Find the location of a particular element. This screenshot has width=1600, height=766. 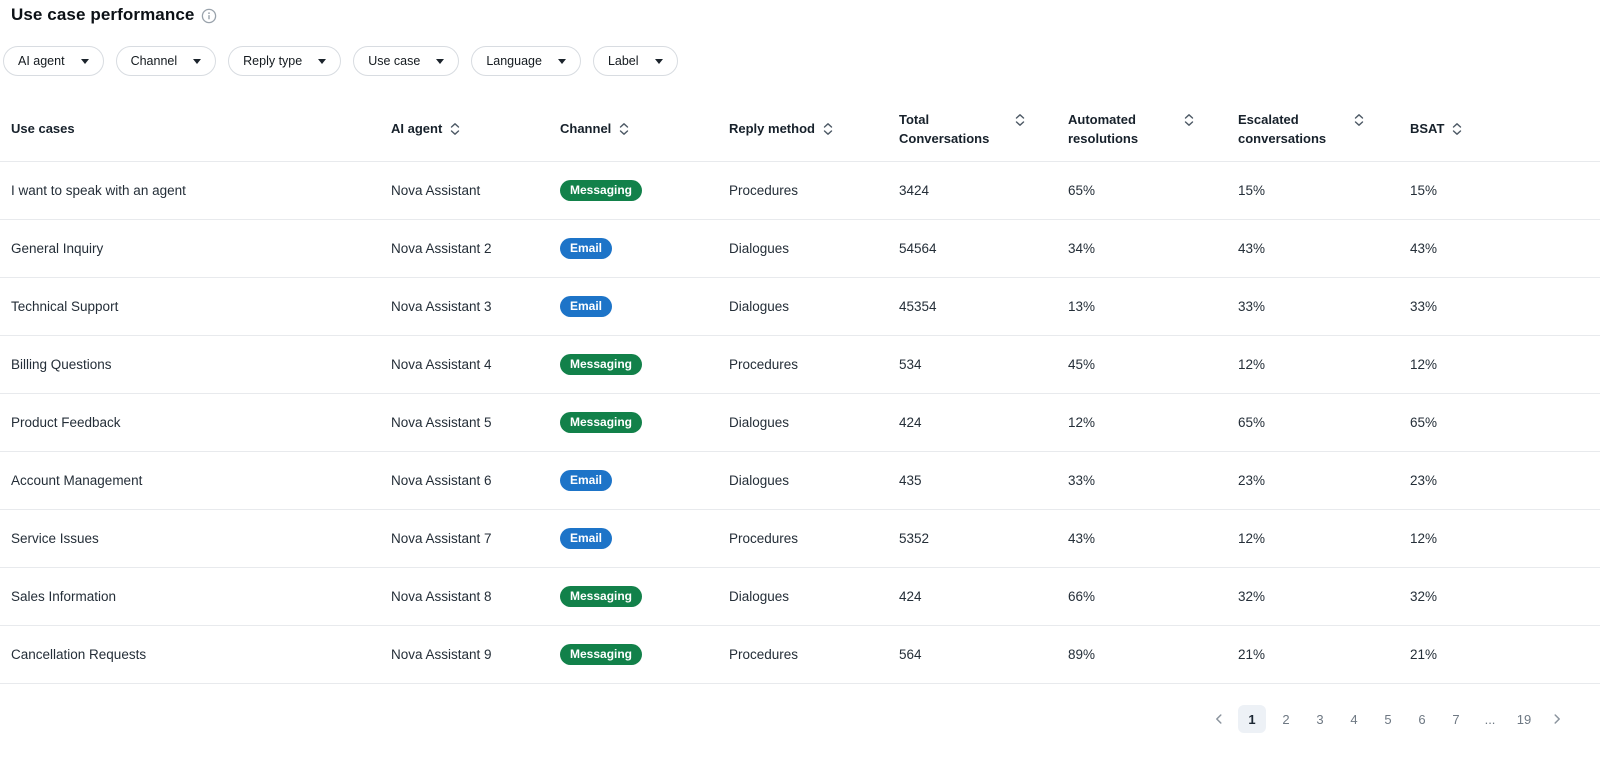

automated-resolutions-cell: 66% is located at coordinates (1082, 596).